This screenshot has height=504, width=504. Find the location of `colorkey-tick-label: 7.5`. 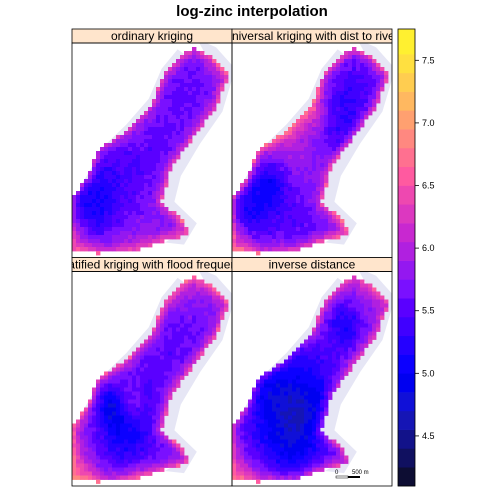

colorkey-tick-label: 7.5 is located at coordinates (428, 60).